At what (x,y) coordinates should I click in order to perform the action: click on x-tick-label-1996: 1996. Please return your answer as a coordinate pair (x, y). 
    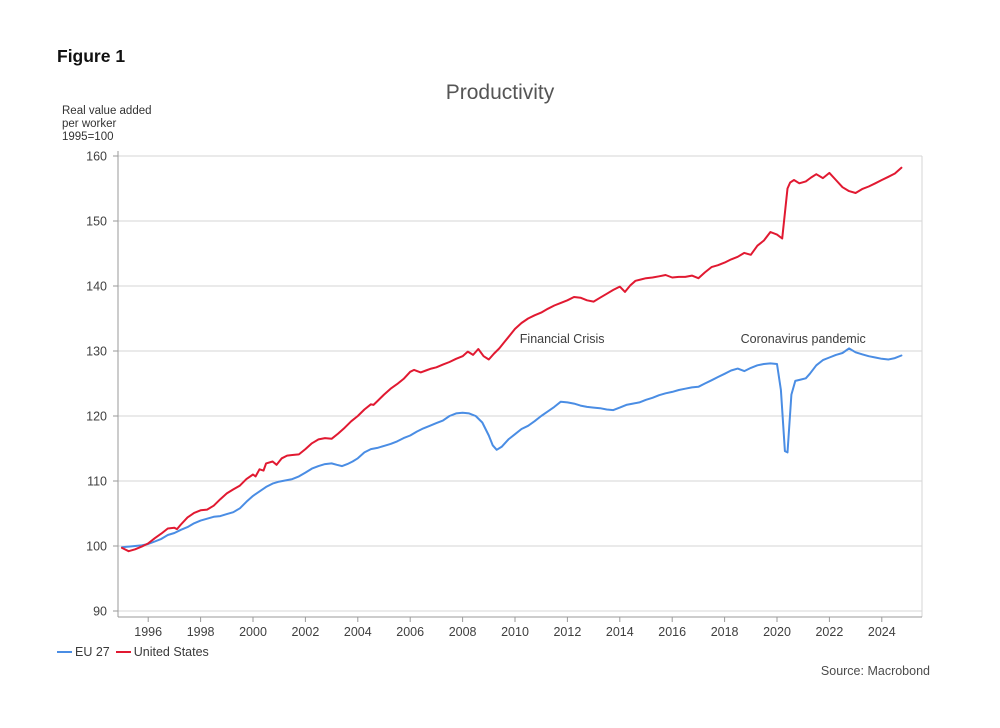
    Looking at the image, I should click on (148, 632).